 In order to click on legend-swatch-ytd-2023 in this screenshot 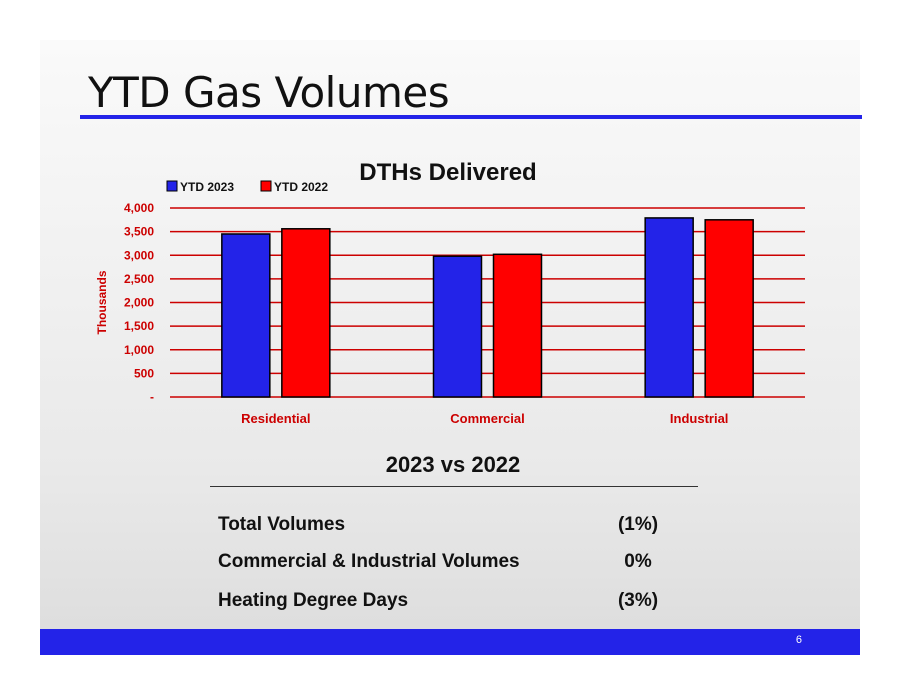, I will do `click(172, 186)`.